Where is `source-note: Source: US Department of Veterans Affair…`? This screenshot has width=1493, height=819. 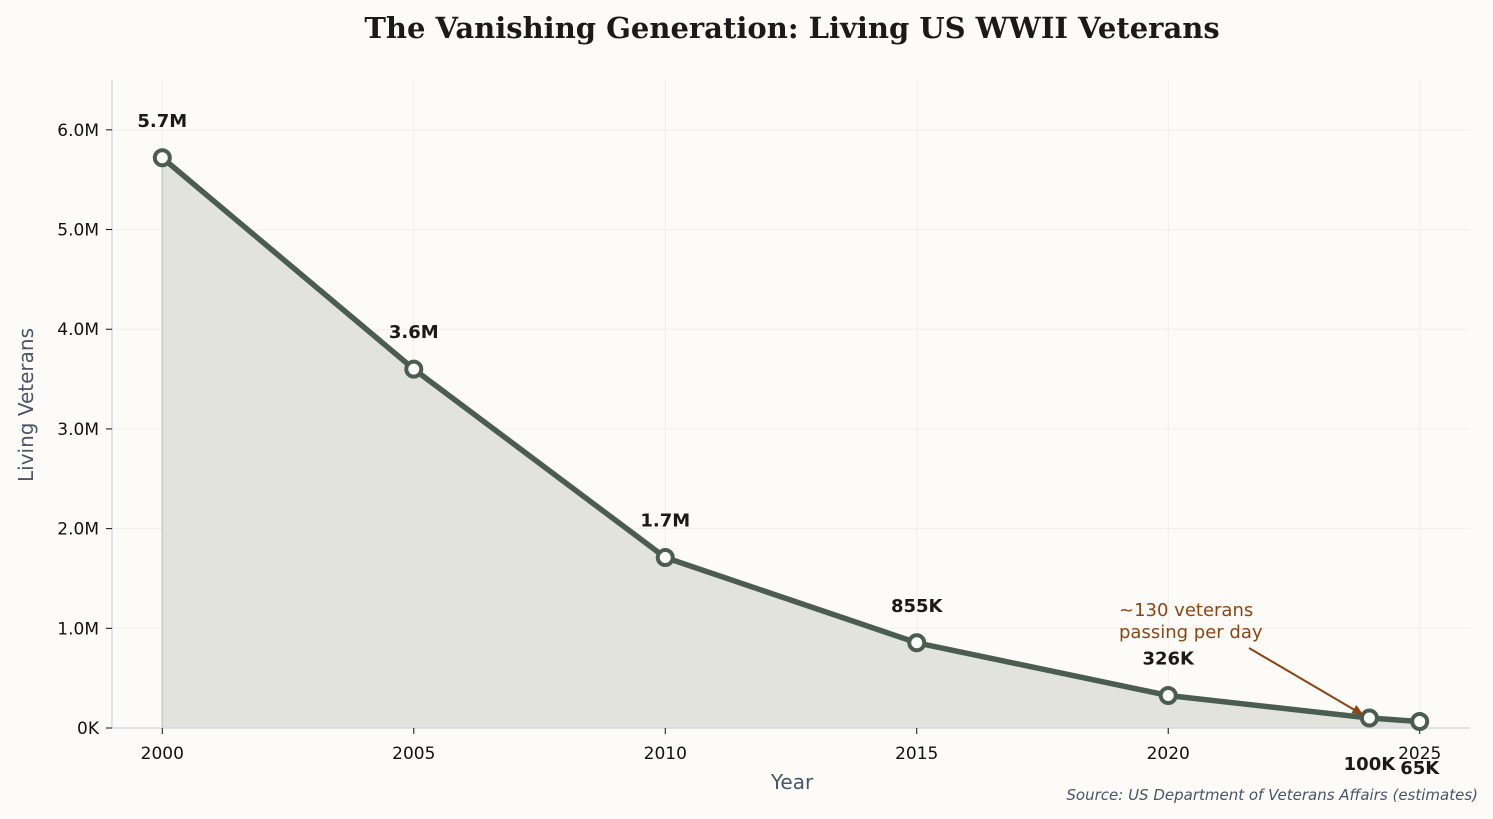
source-note: Source: US Department of Veterans Affair… is located at coordinates (1272, 795).